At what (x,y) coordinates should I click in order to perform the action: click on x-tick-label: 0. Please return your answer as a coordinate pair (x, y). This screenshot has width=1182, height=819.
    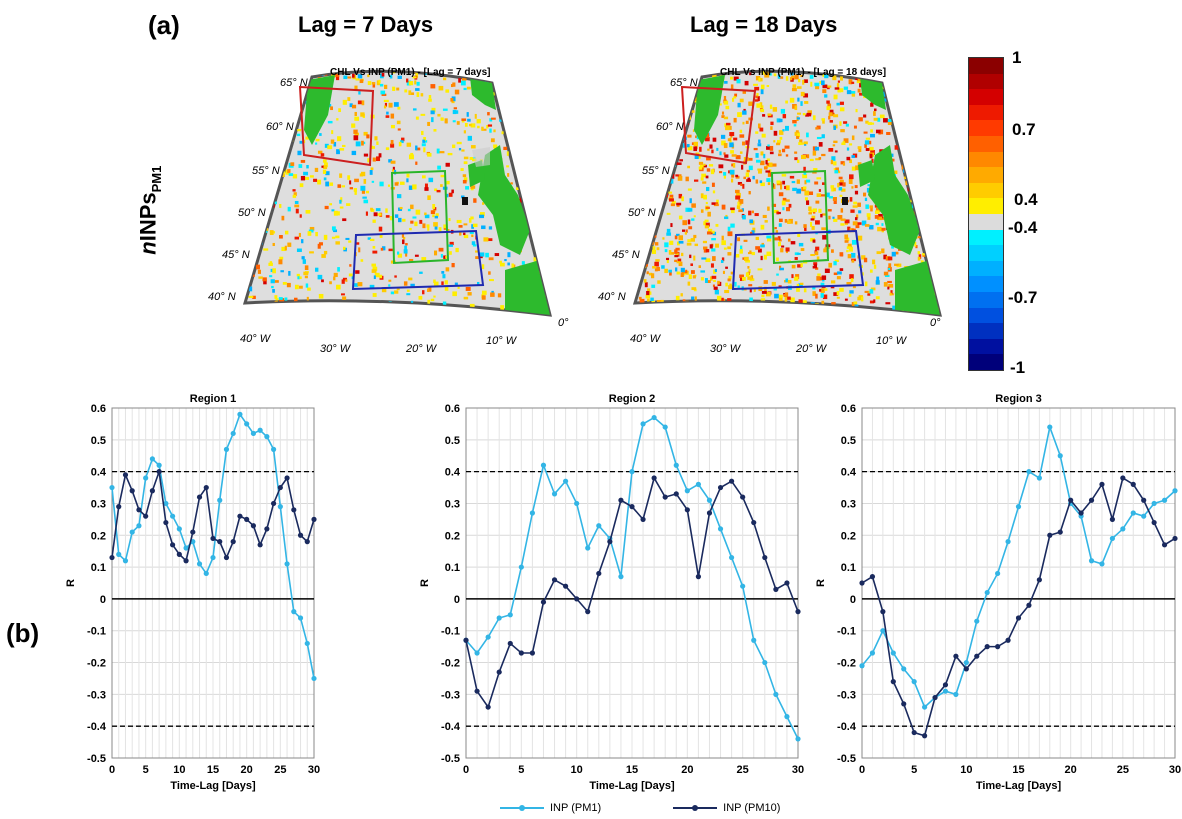
    Looking at the image, I should click on (112, 770).